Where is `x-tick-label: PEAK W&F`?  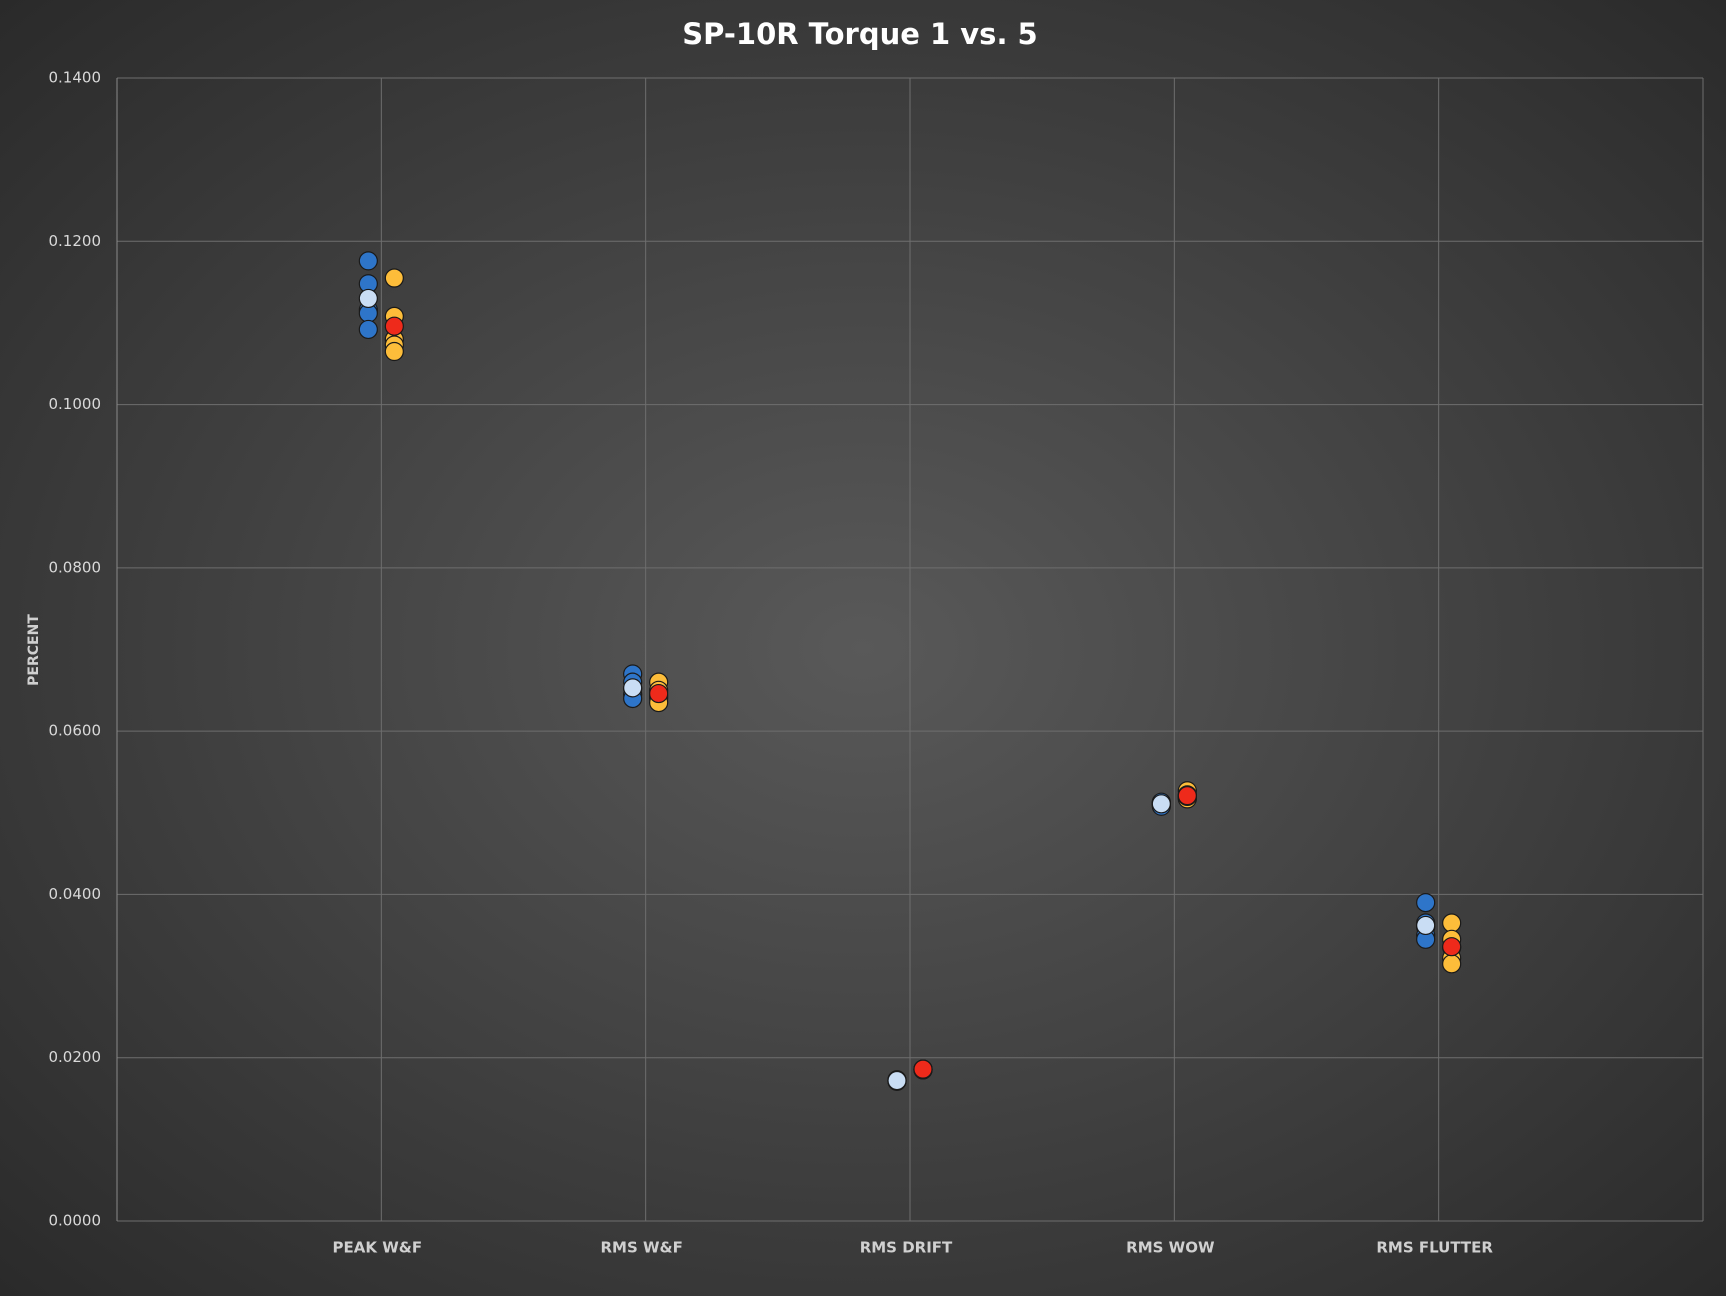 x-tick-label: PEAK W&F is located at coordinates (378, 1248).